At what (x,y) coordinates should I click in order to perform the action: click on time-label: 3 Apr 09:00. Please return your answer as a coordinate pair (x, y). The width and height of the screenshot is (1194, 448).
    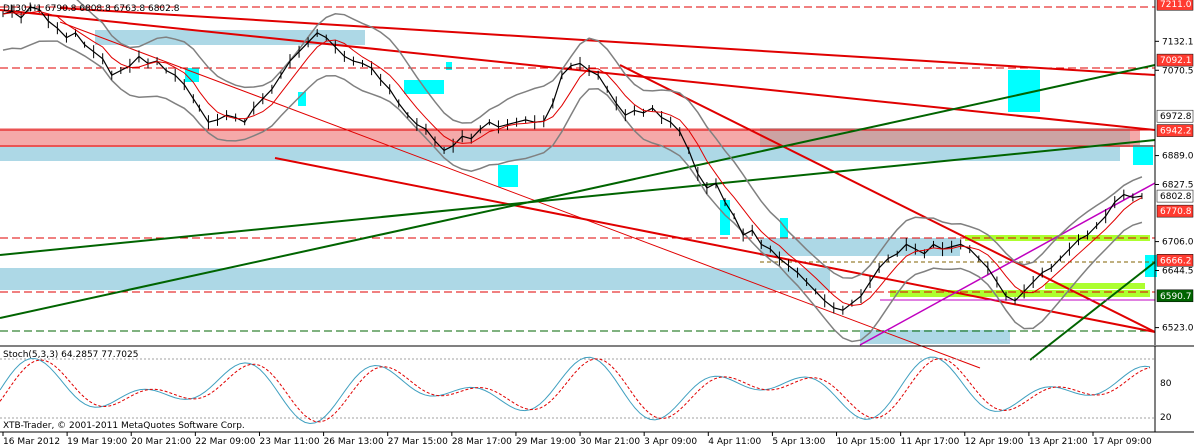
    Looking at the image, I should click on (670, 442).